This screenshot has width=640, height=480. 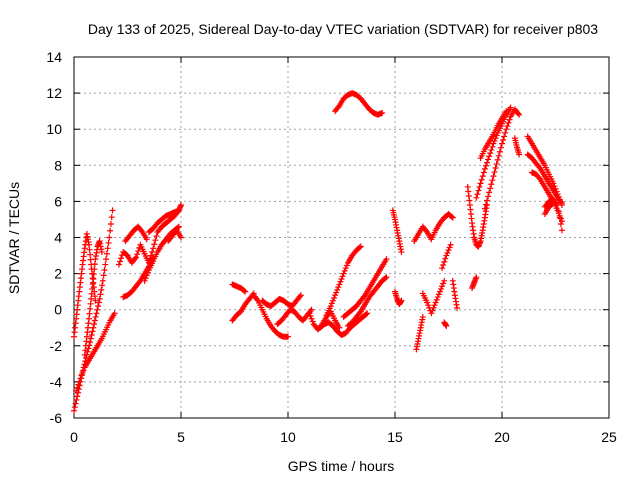 I want to click on y-tick-label: -6, so click(x=56, y=418).